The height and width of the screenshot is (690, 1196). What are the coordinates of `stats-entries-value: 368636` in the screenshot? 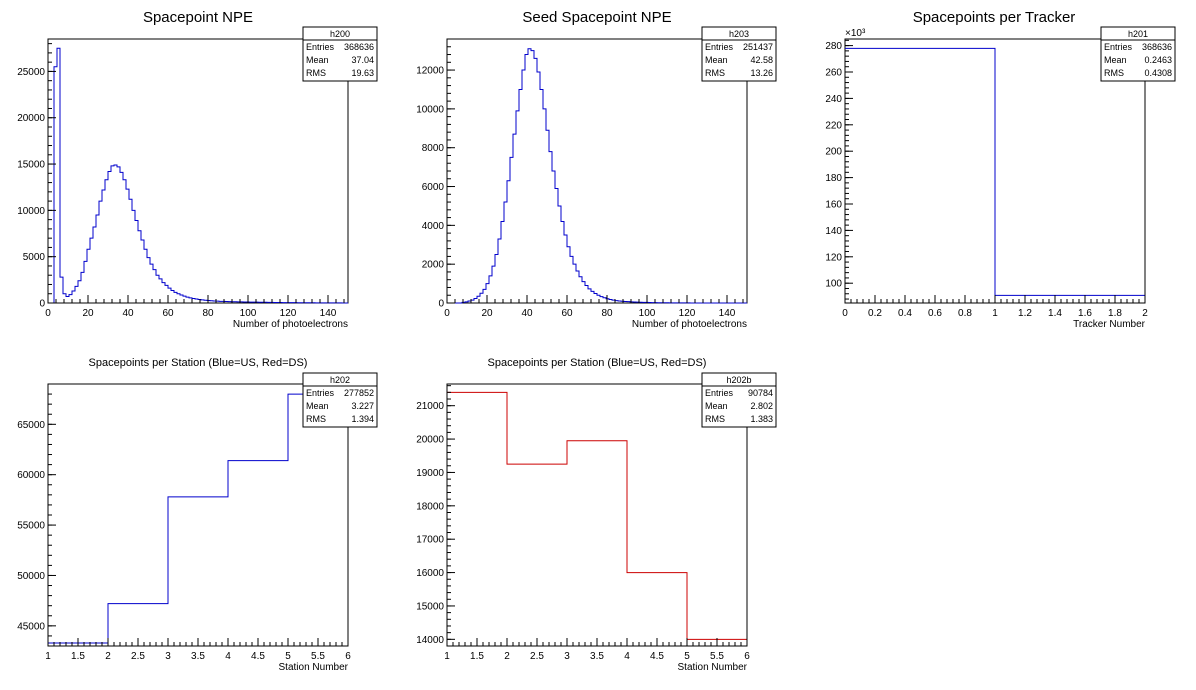 It's located at (359, 47).